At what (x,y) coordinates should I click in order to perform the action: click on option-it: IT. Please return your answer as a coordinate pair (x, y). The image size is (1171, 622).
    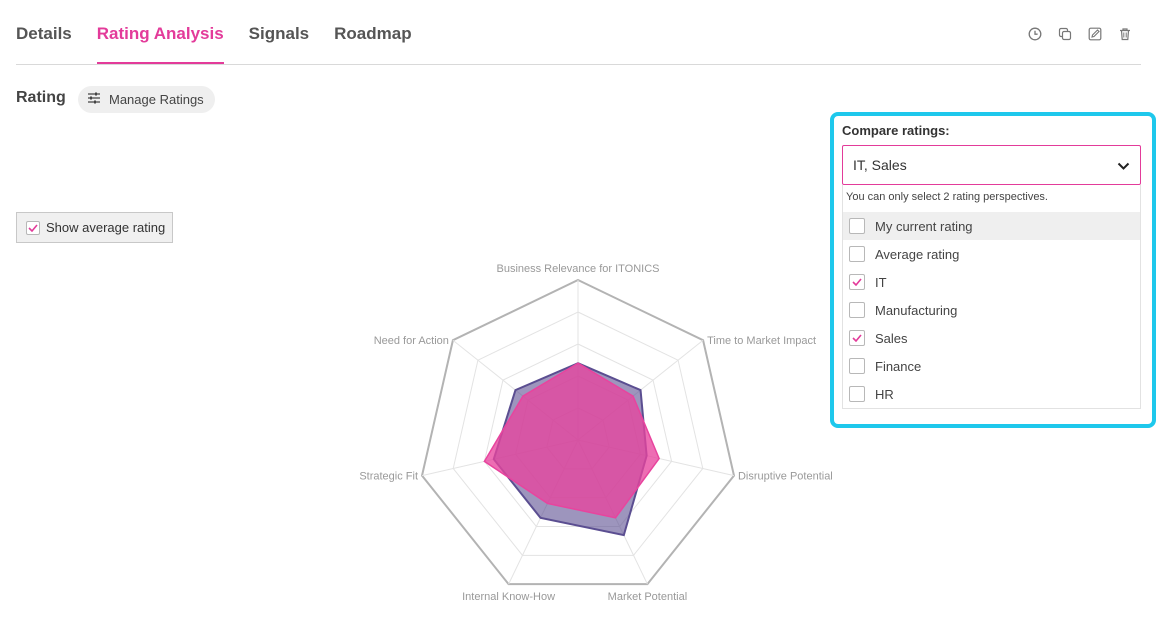
    Looking at the image, I should click on (991, 282).